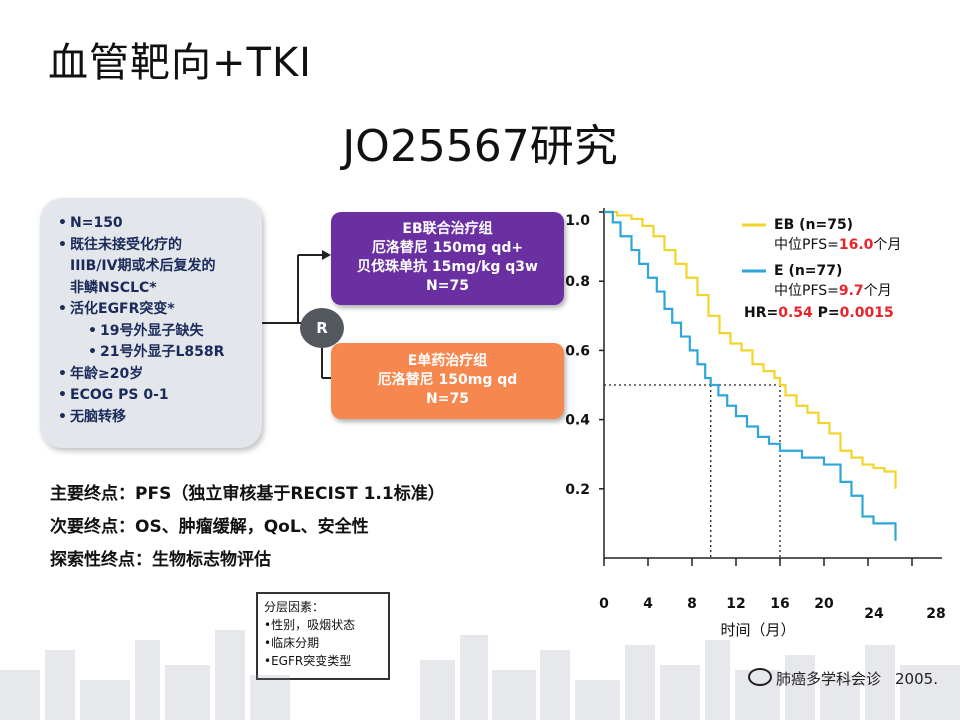 The image size is (960, 720). What do you see at coordinates (824, 604) in the screenshot?
I see `km-x-tick-label: 20` at bounding box center [824, 604].